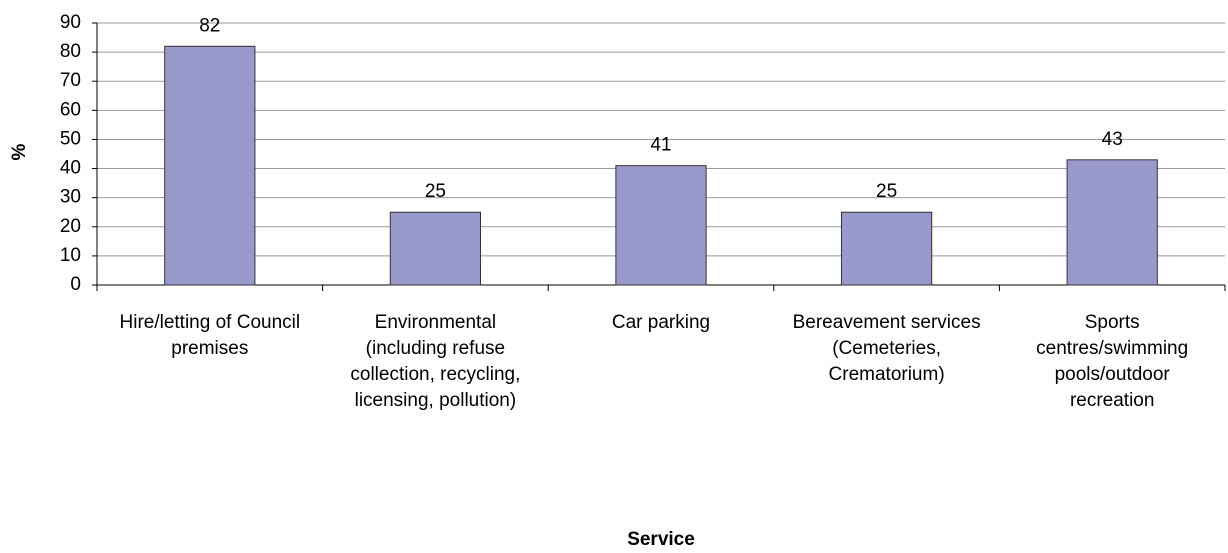  I want to click on y-tick-label: 40, so click(70, 168).